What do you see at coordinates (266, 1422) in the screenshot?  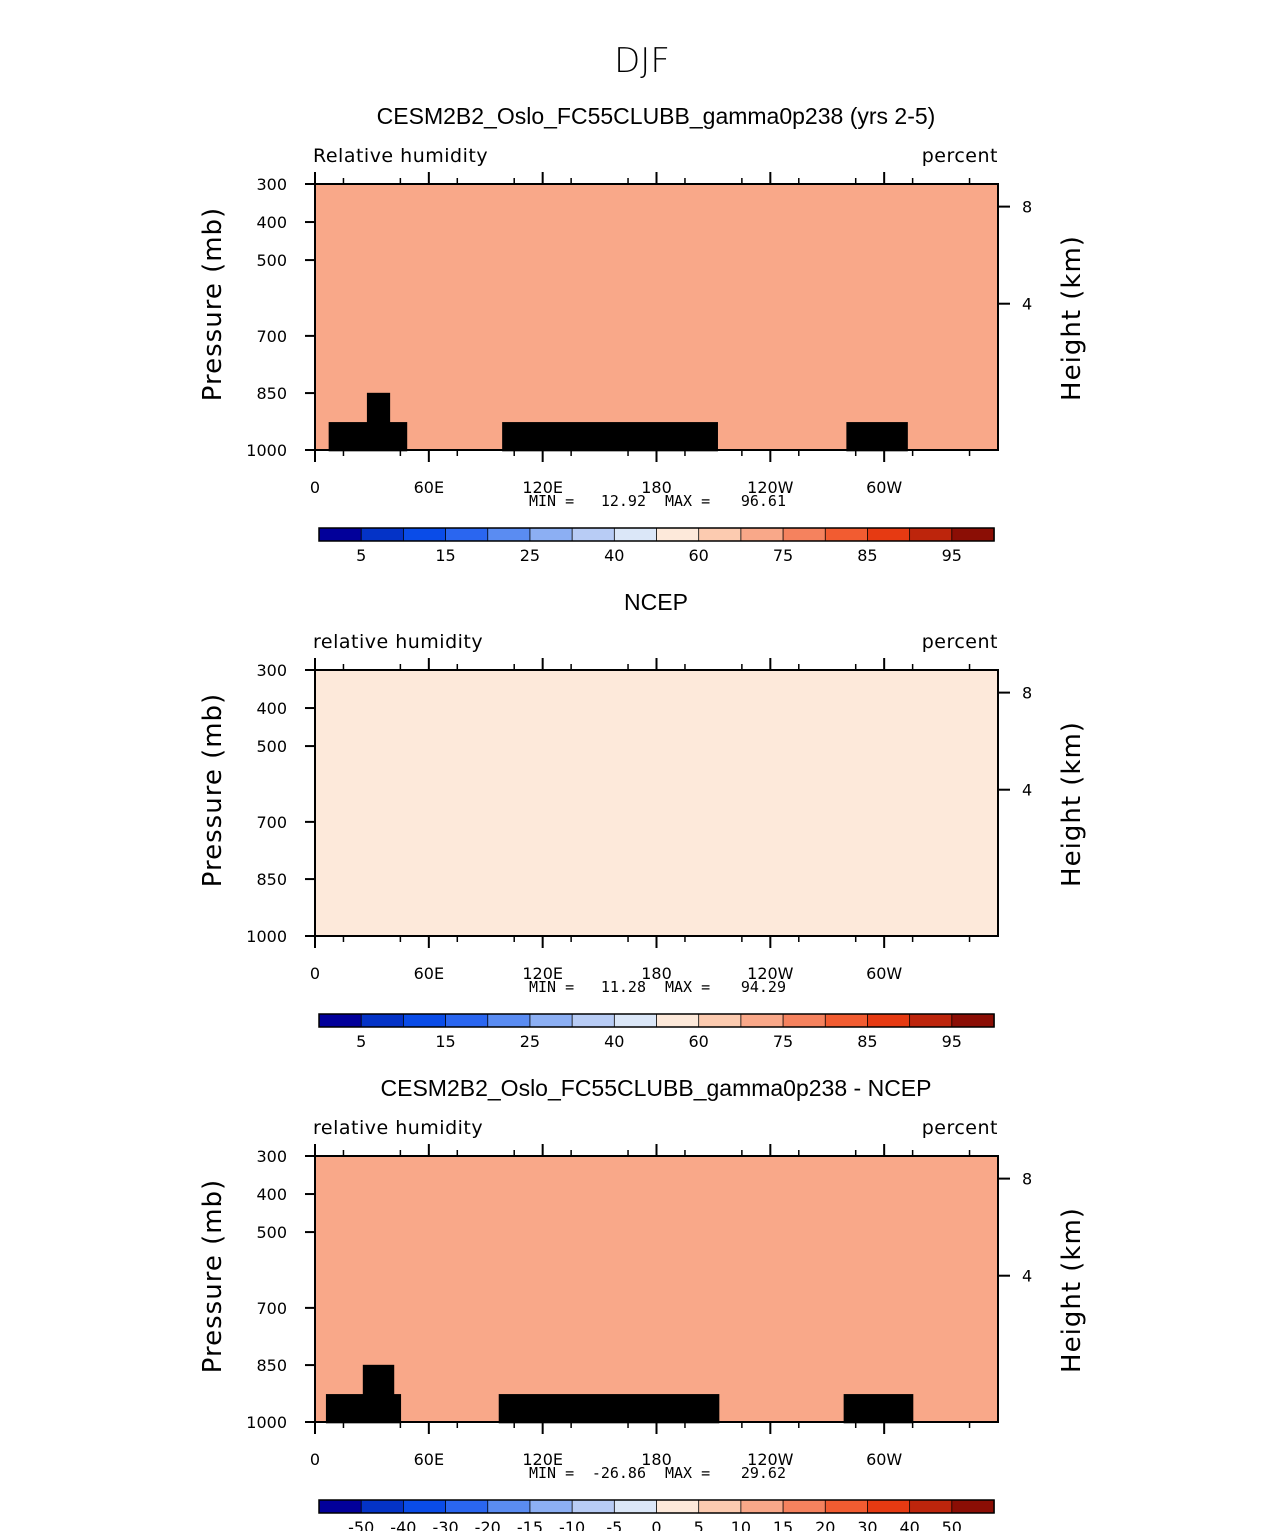 I see `y-tick-label: 1000` at bounding box center [266, 1422].